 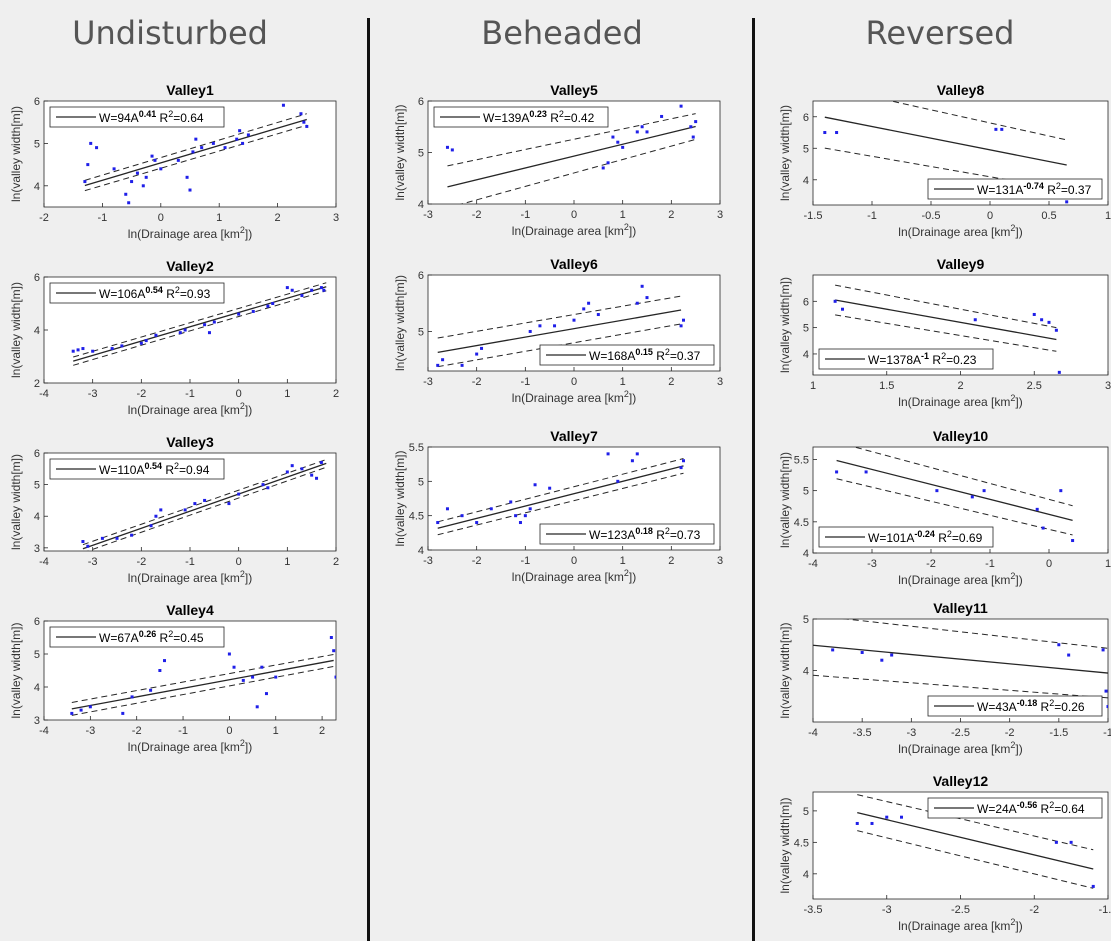 I want to click on chart-title: Valley7, so click(x=574, y=436).